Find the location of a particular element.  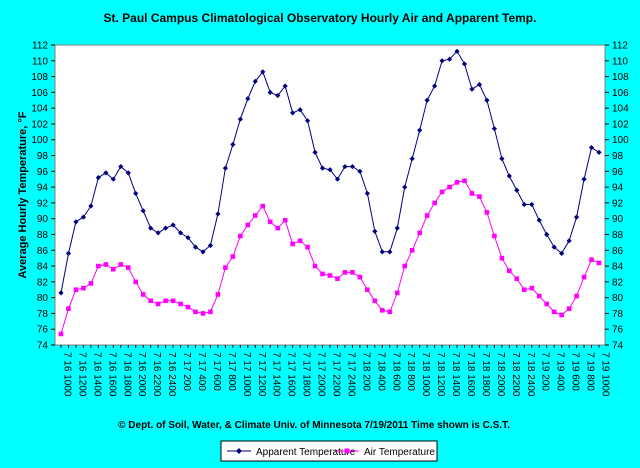

x-tick-label: 7 18 2200 is located at coordinates (515, 374).